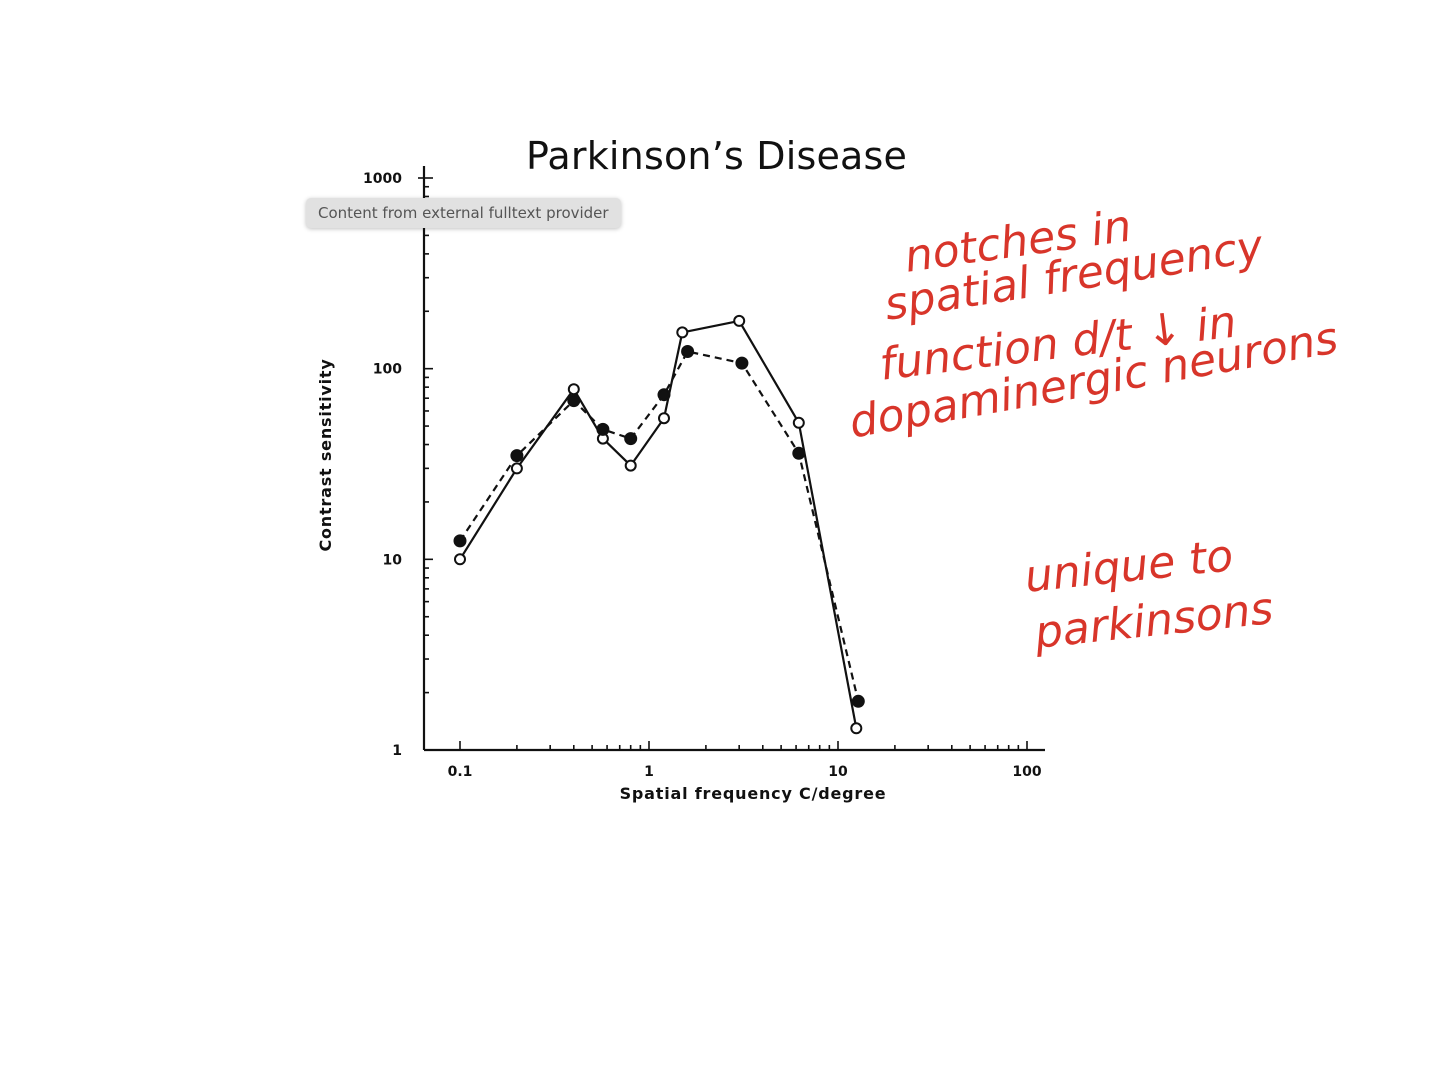 The image size is (1440, 1077). Describe the element at coordinates (753, 793) in the screenshot. I see `x-axis-label: Spatial frequency C/degree` at that location.